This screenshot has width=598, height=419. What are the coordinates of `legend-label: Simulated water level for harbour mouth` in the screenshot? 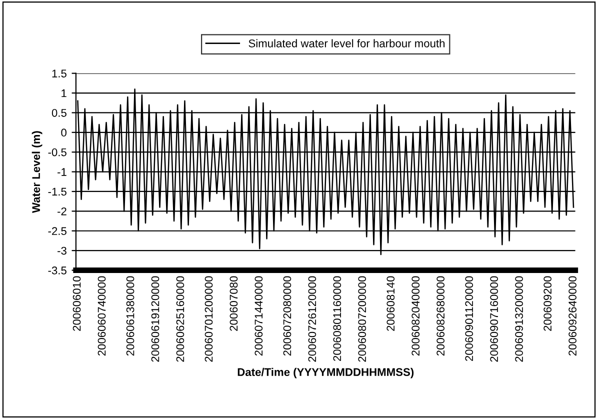 It's located at (346, 43).